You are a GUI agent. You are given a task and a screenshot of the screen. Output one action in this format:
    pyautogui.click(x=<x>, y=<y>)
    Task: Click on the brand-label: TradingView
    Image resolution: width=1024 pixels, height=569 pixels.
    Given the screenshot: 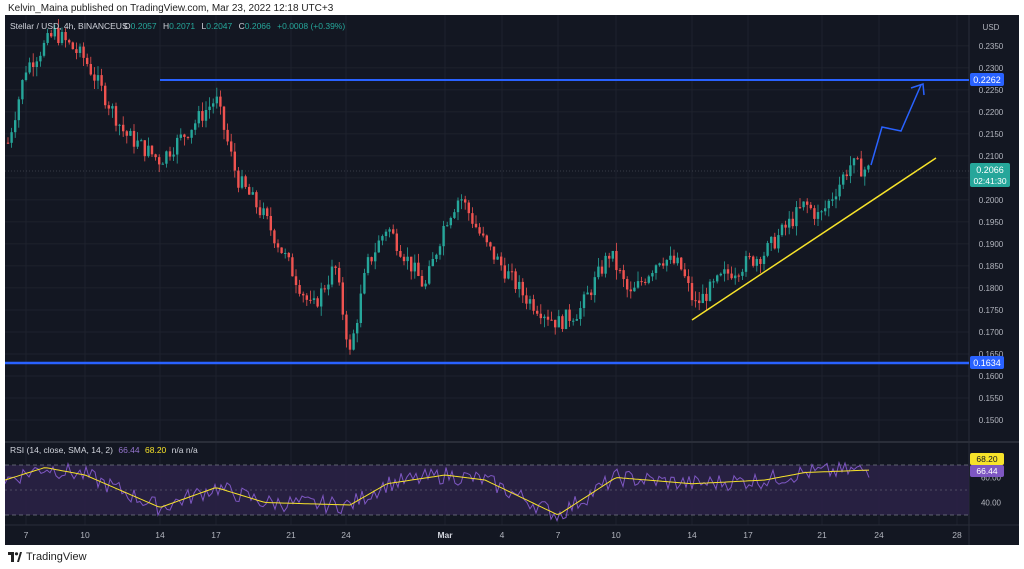 What is the action you would take?
    pyautogui.click(x=56, y=557)
    